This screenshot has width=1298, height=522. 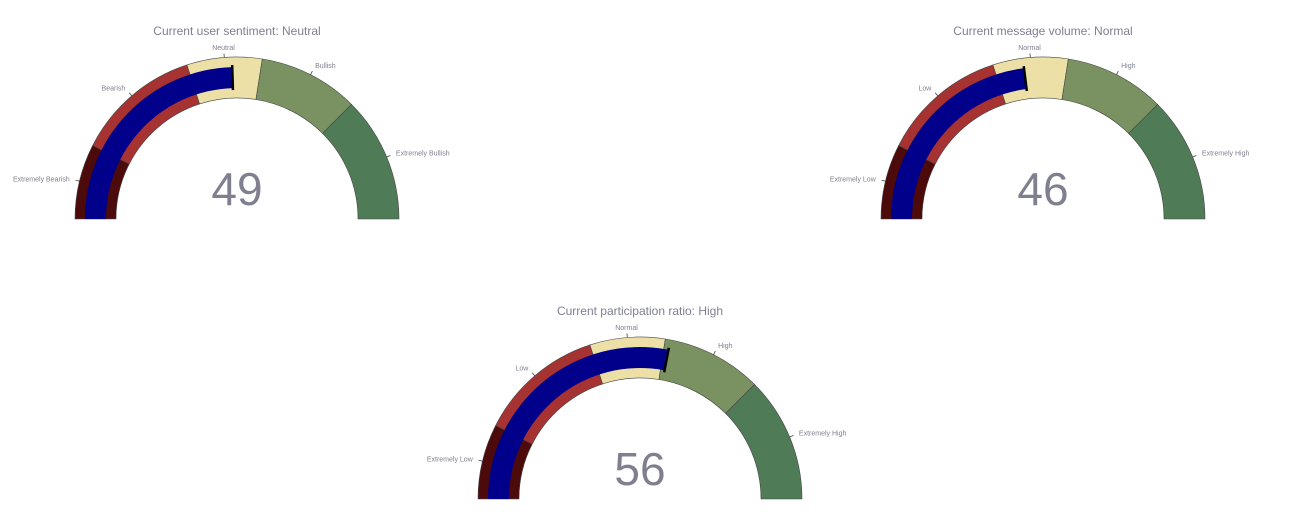 What do you see at coordinates (1042, 31) in the screenshot?
I see `gauge-title: Current message volume: Normal` at bounding box center [1042, 31].